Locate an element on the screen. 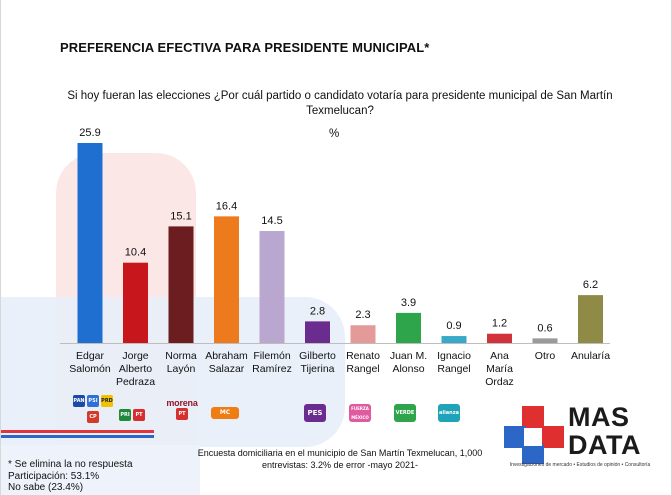 The height and width of the screenshot is (495, 672). value-label-filemon: 14.5 is located at coordinates (271, 221).